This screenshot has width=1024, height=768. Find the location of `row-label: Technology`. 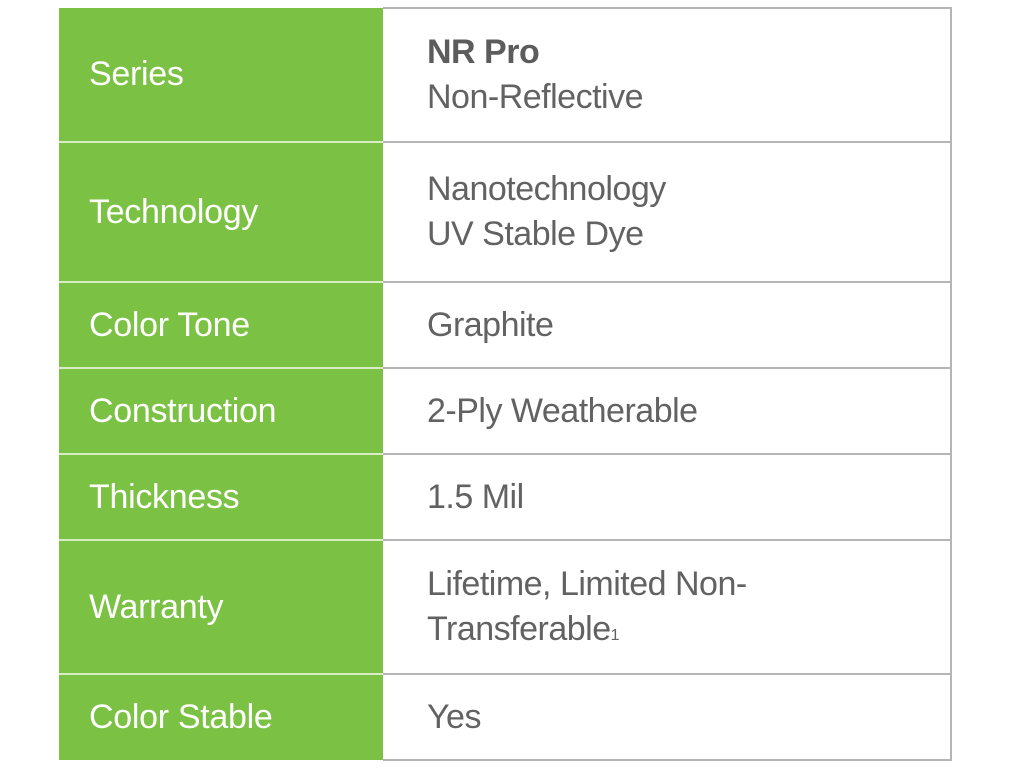

row-label: Technology is located at coordinates (221, 212).